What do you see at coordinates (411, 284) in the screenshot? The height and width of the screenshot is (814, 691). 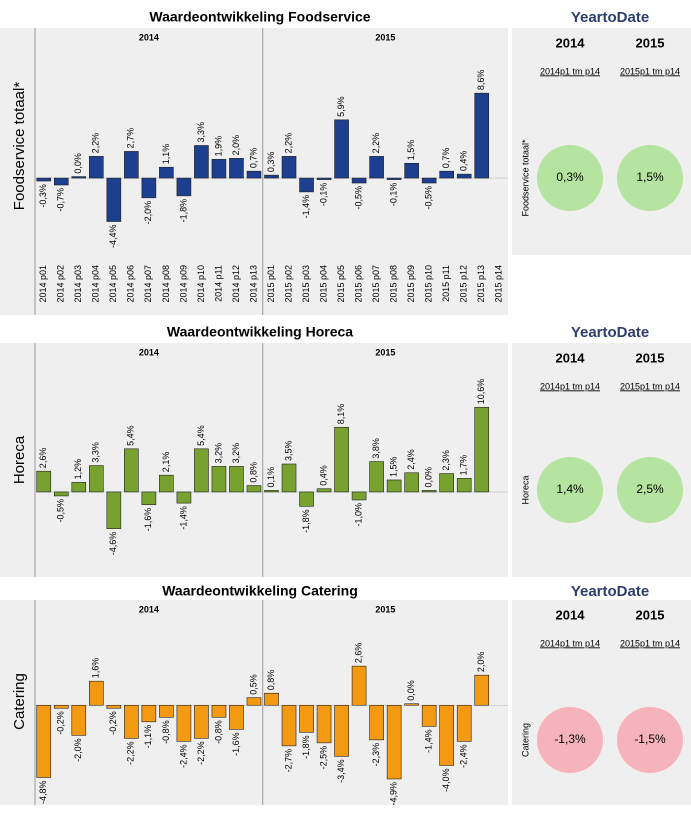 I see `x-tick-label: 2015 p09` at bounding box center [411, 284].